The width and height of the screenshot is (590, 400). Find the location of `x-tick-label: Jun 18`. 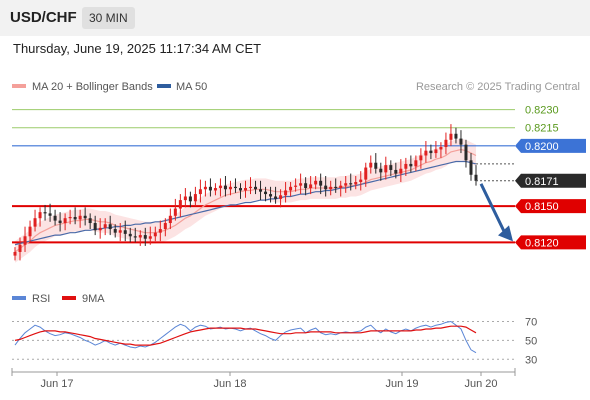

x-tick-label: Jun 18 is located at coordinates (229, 384).